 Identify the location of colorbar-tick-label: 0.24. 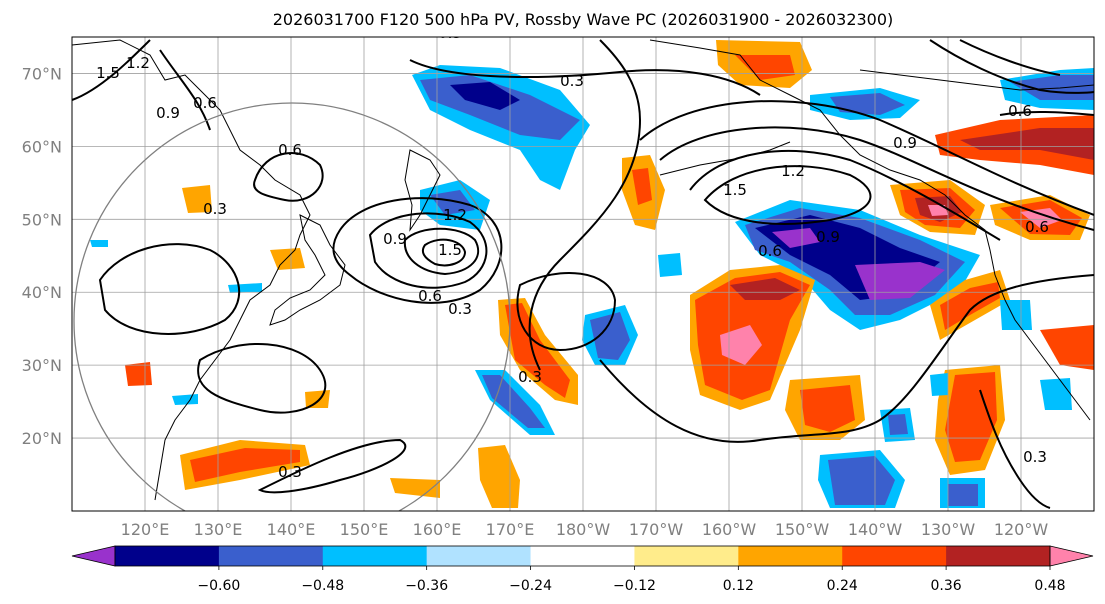
(842, 586).